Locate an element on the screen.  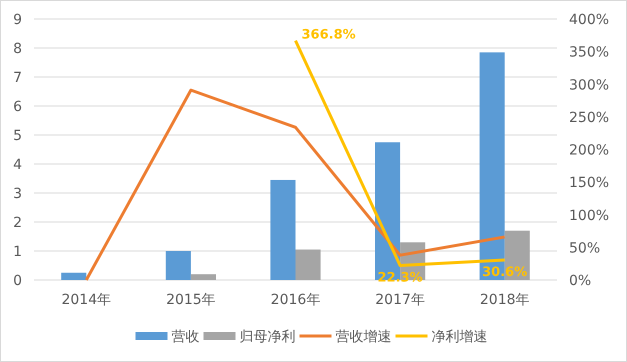
y2-tick-label: 250% is located at coordinates (589, 118).